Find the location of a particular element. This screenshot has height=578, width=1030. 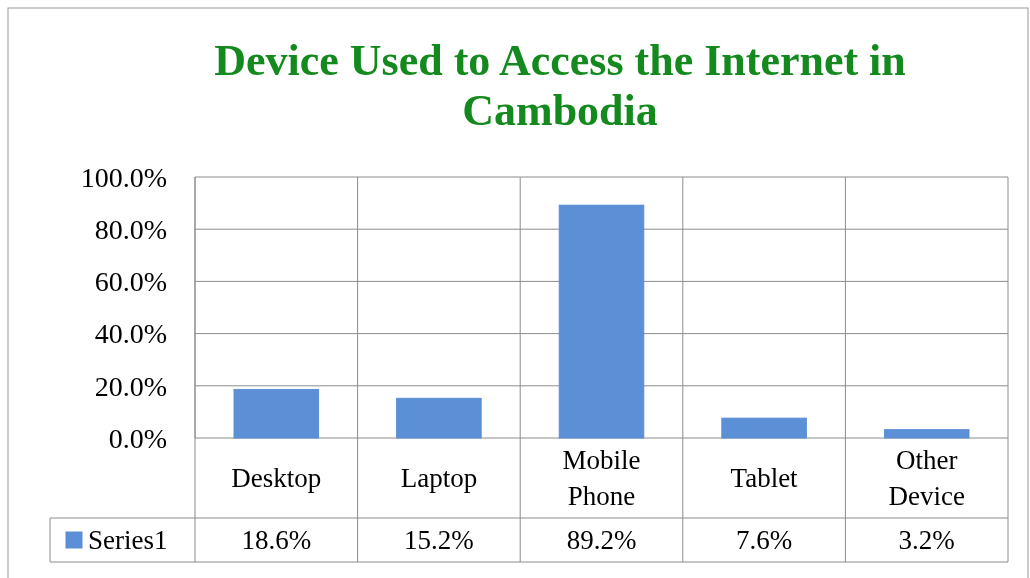

data-label: 15.2% is located at coordinates (439, 540).